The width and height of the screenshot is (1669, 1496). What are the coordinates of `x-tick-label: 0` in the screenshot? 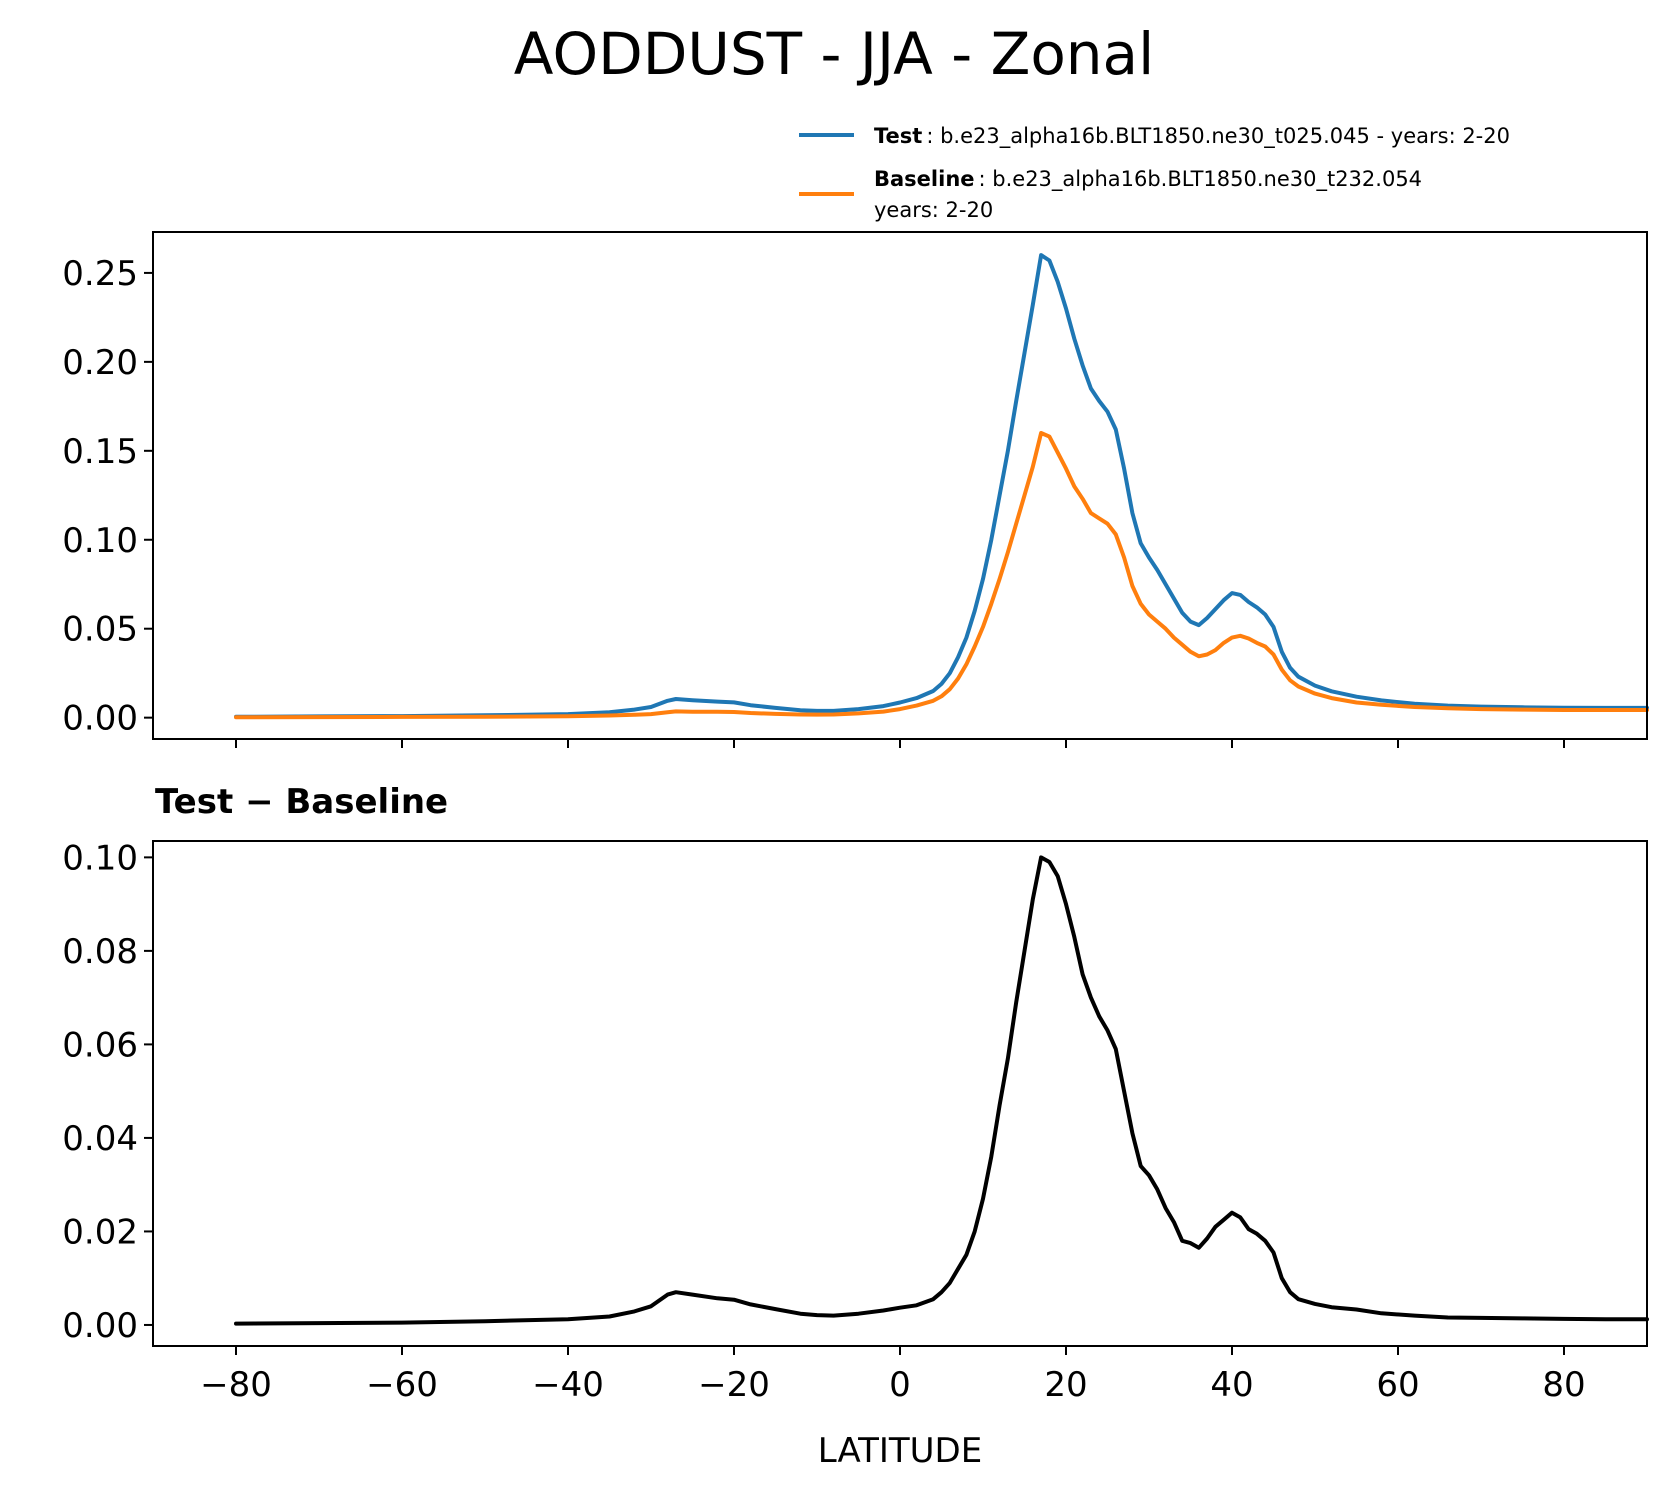 It's located at (900, 1385).